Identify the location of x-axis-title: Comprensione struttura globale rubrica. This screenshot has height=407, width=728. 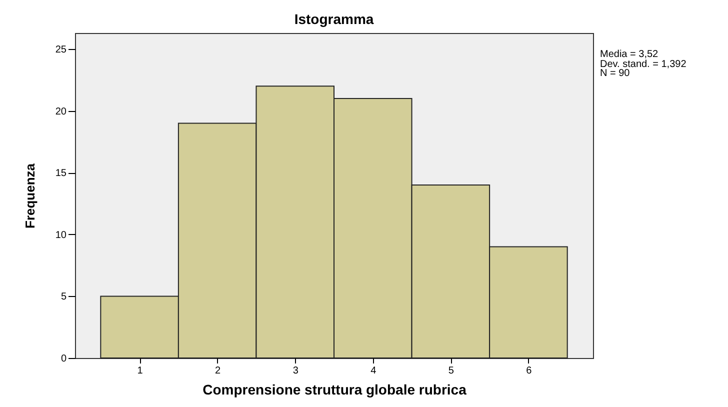
(334, 390).